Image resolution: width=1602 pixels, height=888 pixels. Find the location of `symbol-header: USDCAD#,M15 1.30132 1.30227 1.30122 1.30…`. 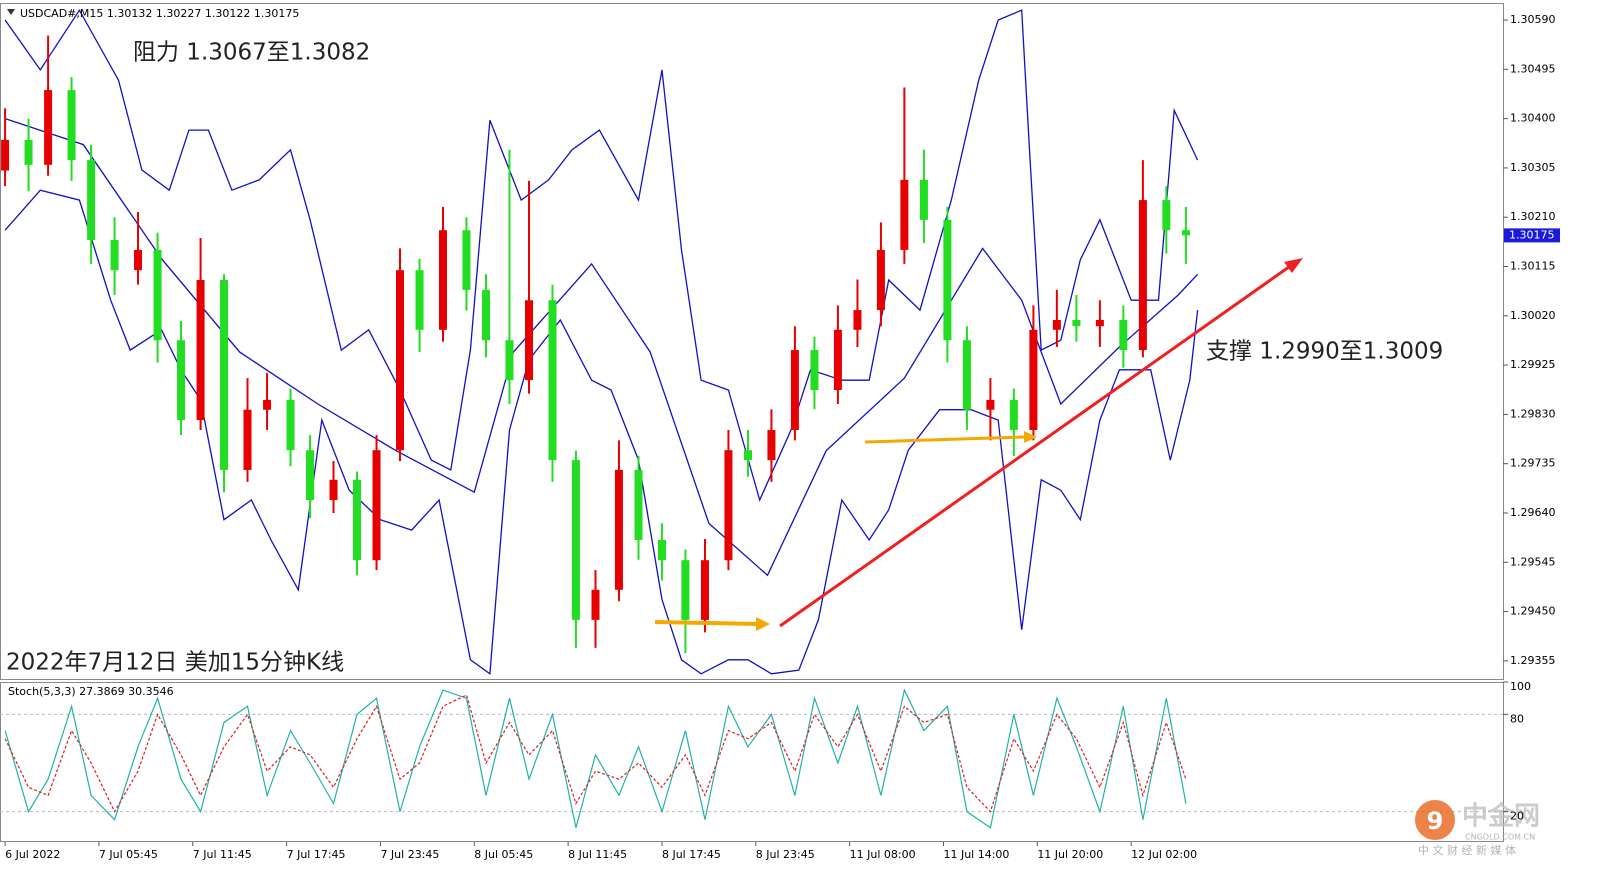

symbol-header: USDCAD#,M15 1.30132 1.30227 1.30122 1.30… is located at coordinates (159, 13).